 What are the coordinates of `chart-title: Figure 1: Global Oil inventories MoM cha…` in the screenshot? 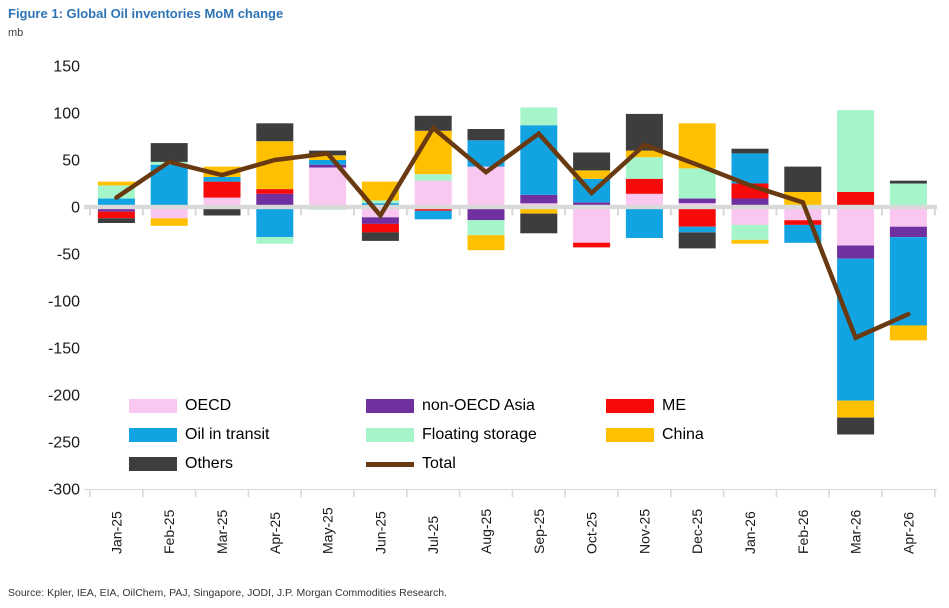 It's located at (146, 13).